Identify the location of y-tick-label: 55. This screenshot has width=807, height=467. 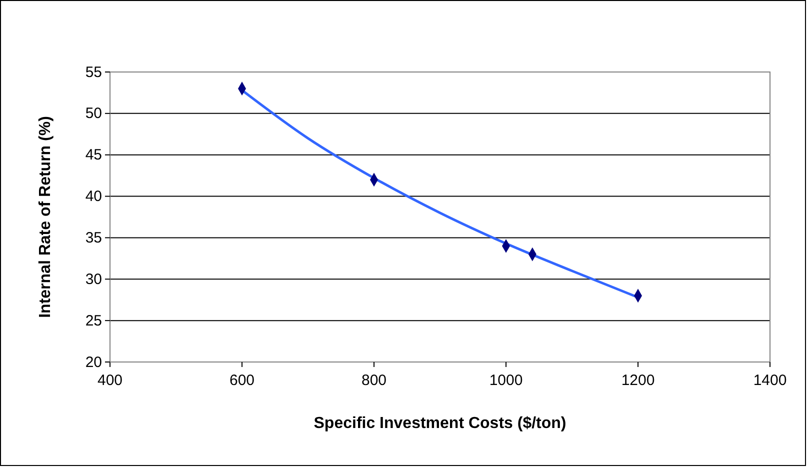
(93, 72).